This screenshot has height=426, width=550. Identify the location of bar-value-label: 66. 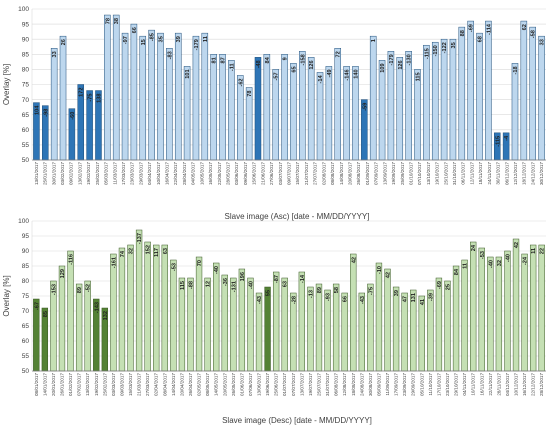
(135, 30).